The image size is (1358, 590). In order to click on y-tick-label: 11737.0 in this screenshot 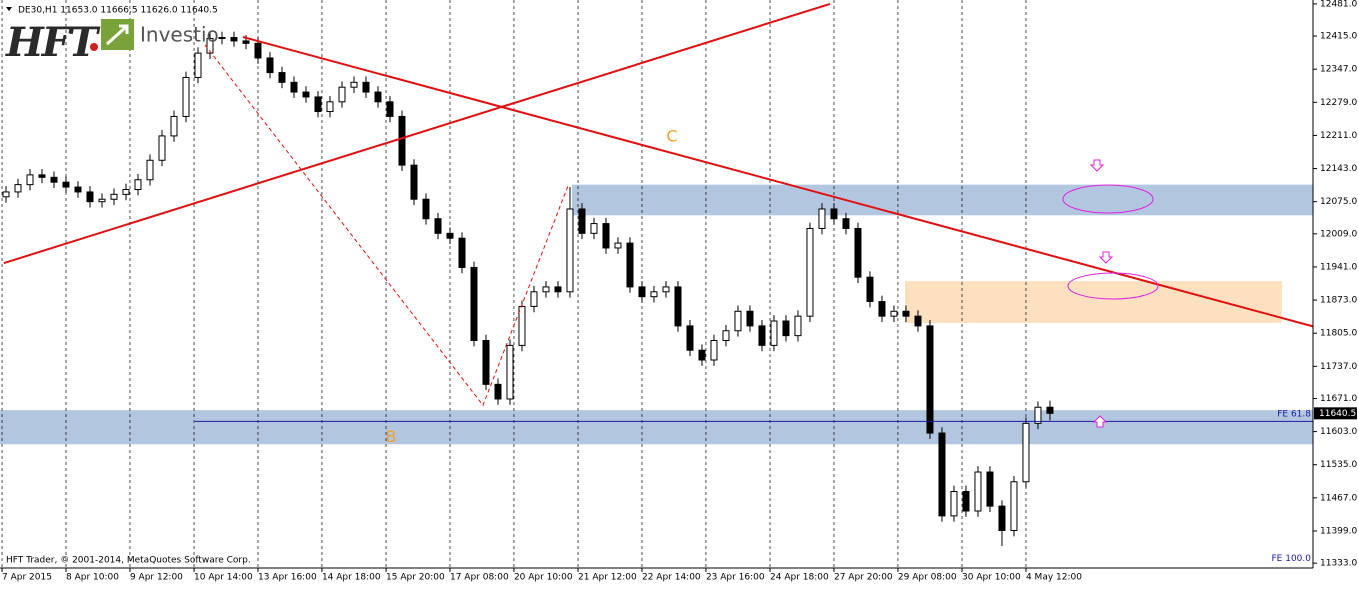, I will do `click(1338, 367)`.